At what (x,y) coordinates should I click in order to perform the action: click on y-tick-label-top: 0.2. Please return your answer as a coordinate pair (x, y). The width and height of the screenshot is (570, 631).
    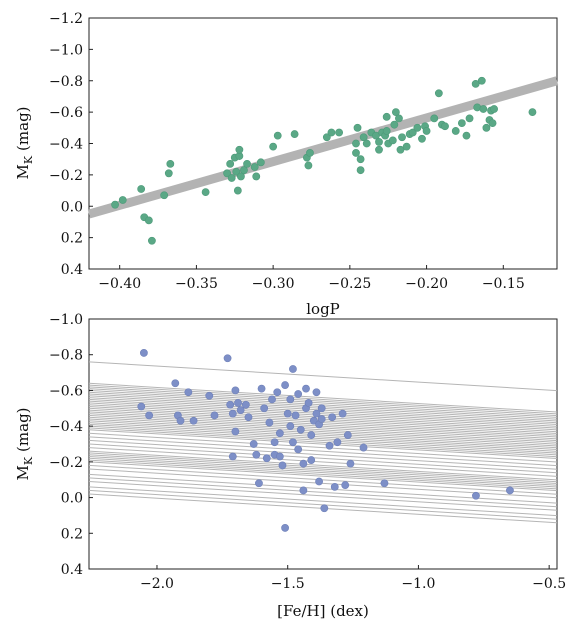
    Looking at the image, I should click on (72, 239).